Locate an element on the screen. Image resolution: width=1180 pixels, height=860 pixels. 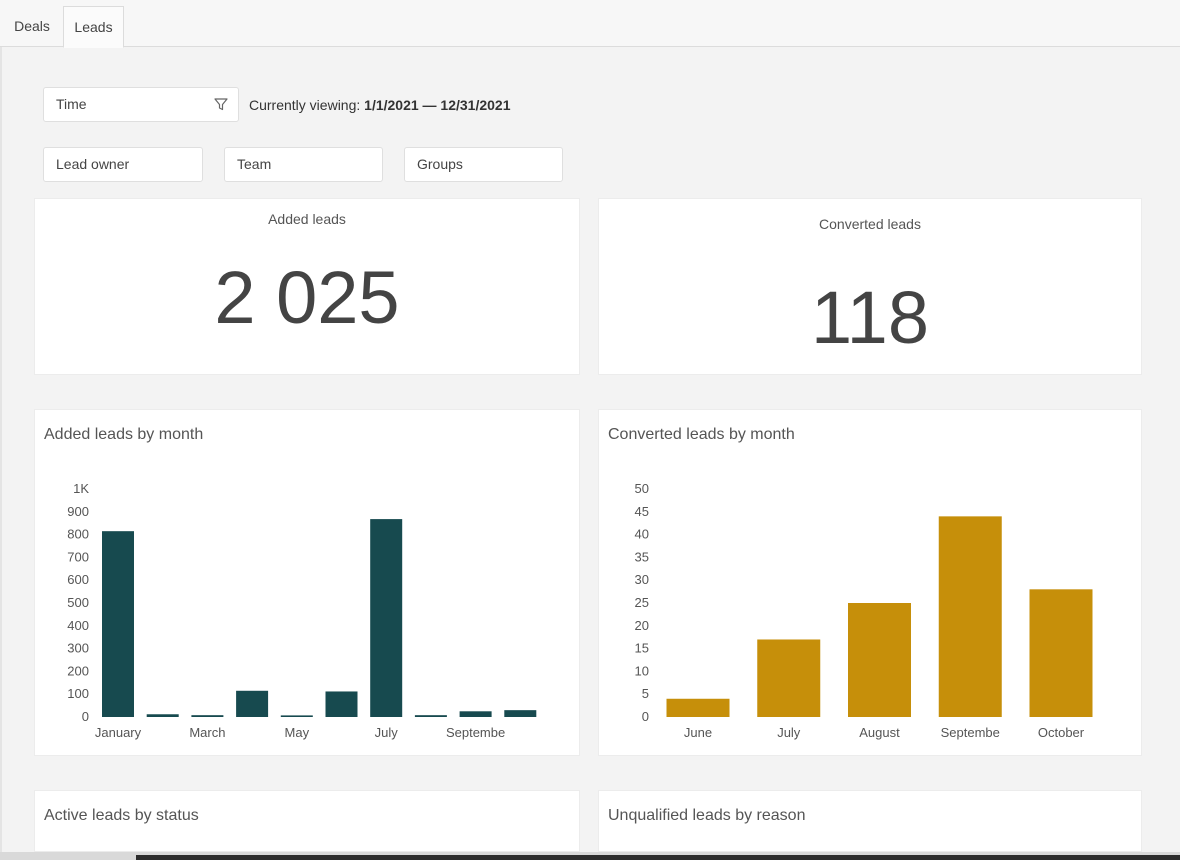
y-tick-label: 5 is located at coordinates (645, 693).